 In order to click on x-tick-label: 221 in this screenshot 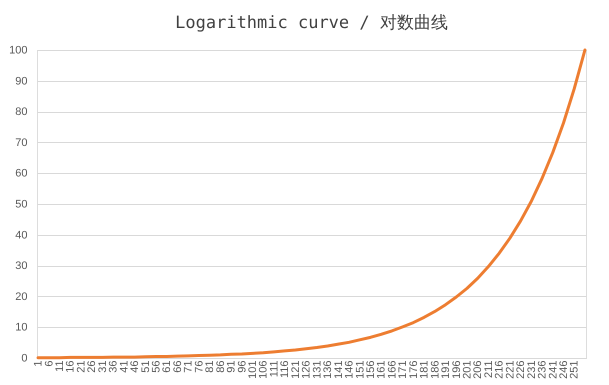, I will do `click(510, 369)`.